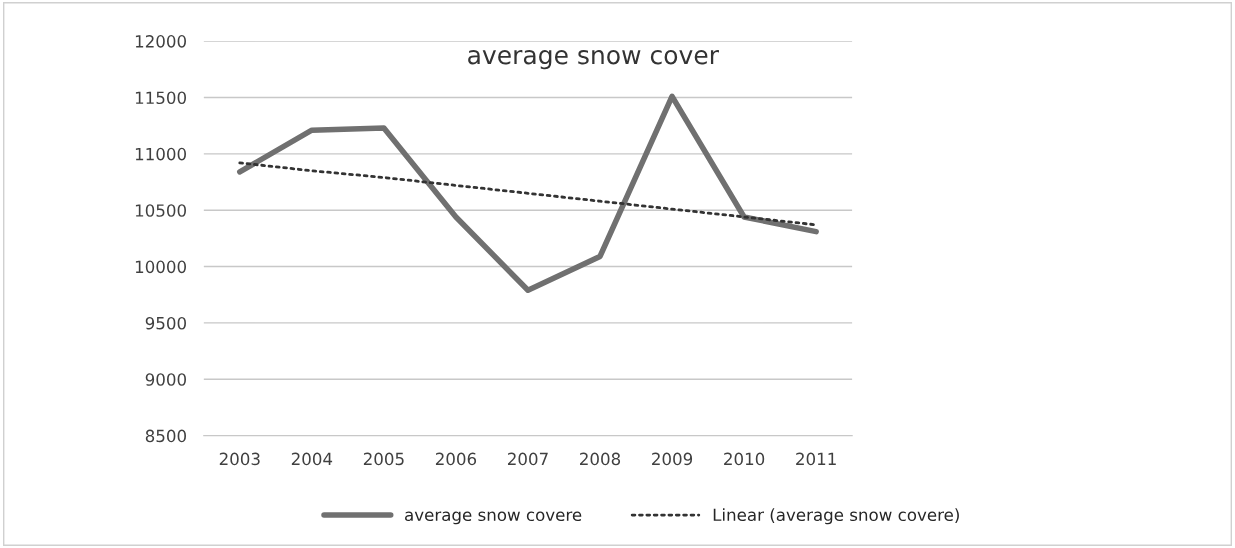  What do you see at coordinates (456, 459) in the screenshot?
I see `x-tick-label: 2006` at bounding box center [456, 459].